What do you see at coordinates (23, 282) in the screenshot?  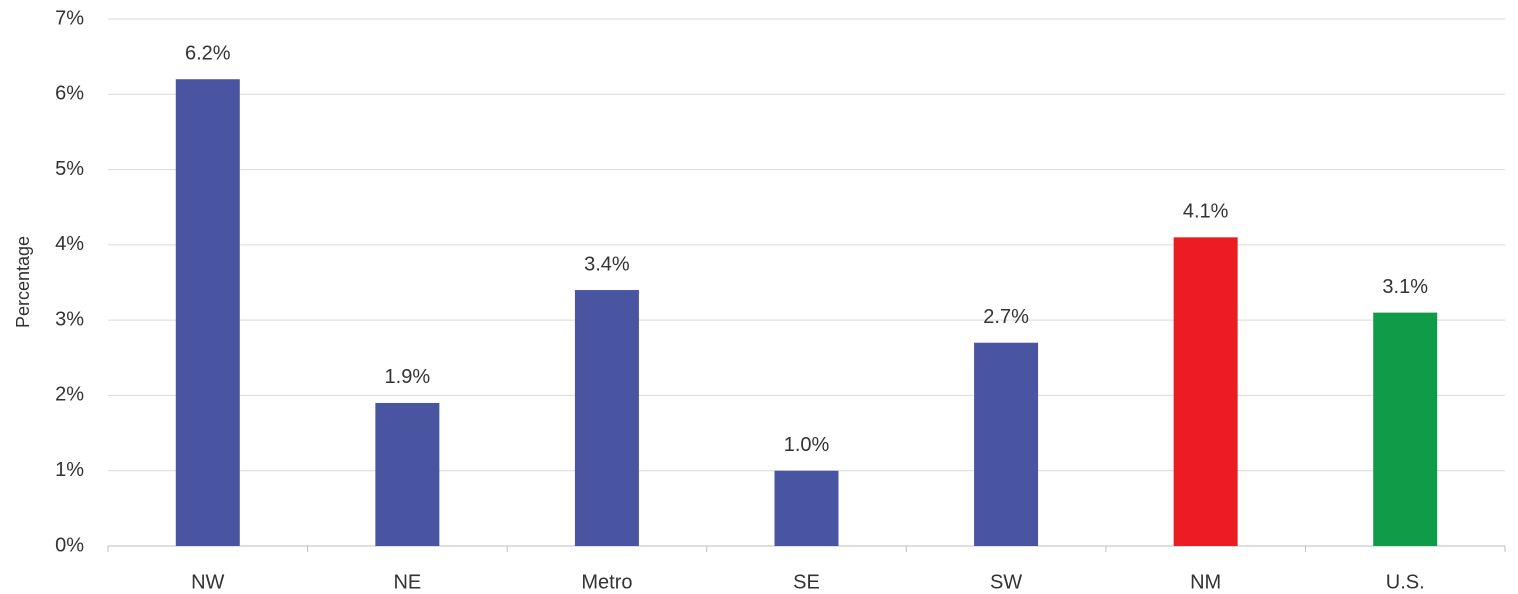 I see `y-axis-label: Percentage` at bounding box center [23, 282].